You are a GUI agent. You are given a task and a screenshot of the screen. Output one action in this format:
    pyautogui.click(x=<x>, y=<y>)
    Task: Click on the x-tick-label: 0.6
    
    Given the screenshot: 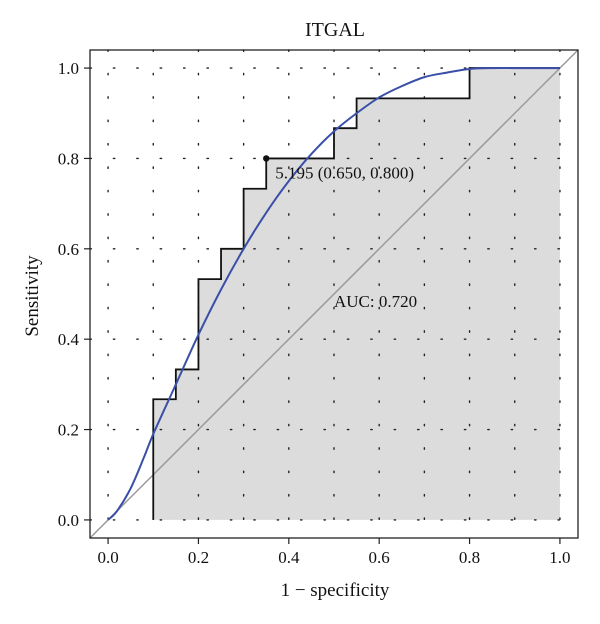 What is the action you would take?
    pyautogui.click(x=379, y=557)
    